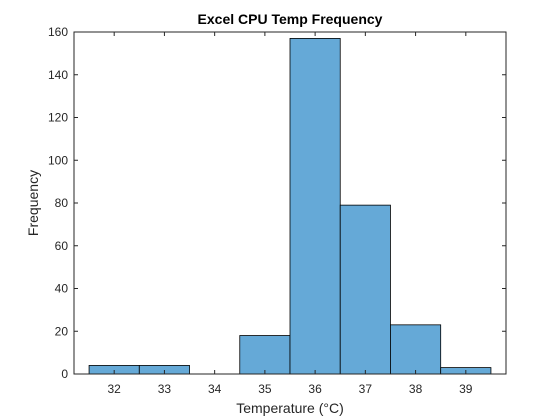 This screenshot has width=560, height=420. I want to click on y-tick-label-8: 160, so click(58, 32).